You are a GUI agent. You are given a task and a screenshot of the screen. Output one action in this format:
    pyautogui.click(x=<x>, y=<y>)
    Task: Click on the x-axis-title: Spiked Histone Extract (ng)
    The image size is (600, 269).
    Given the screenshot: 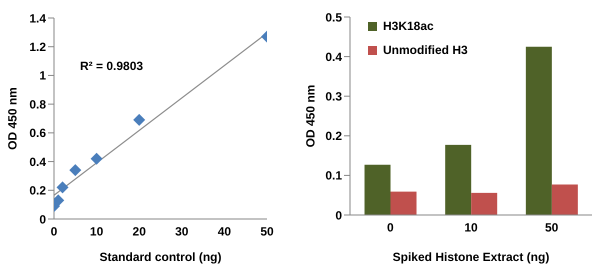 What is the action you would take?
    pyautogui.click(x=471, y=257)
    